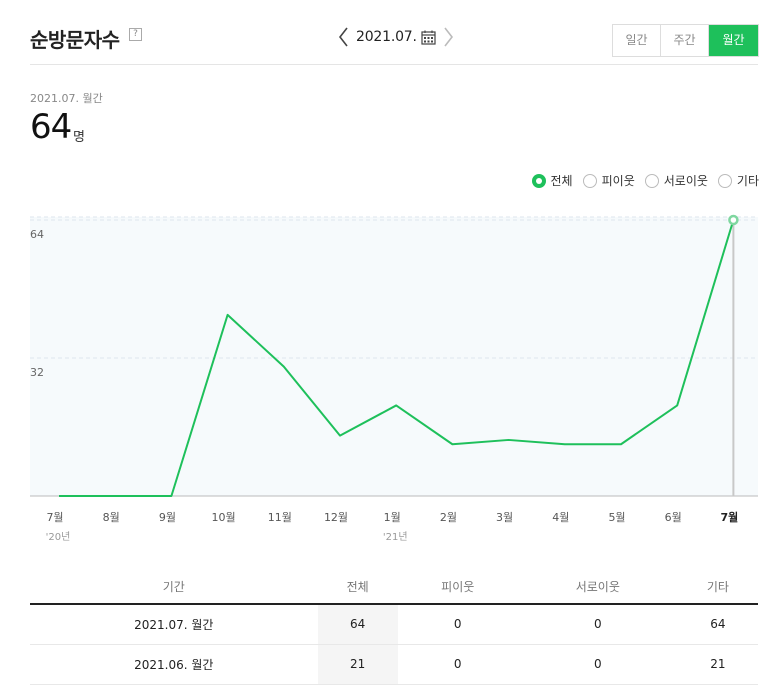 Image resolution: width=769 pixels, height=696 pixels. What do you see at coordinates (135, 34) in the screenshot?
I see `help-icon: ?` at bounding box center [135, 34].